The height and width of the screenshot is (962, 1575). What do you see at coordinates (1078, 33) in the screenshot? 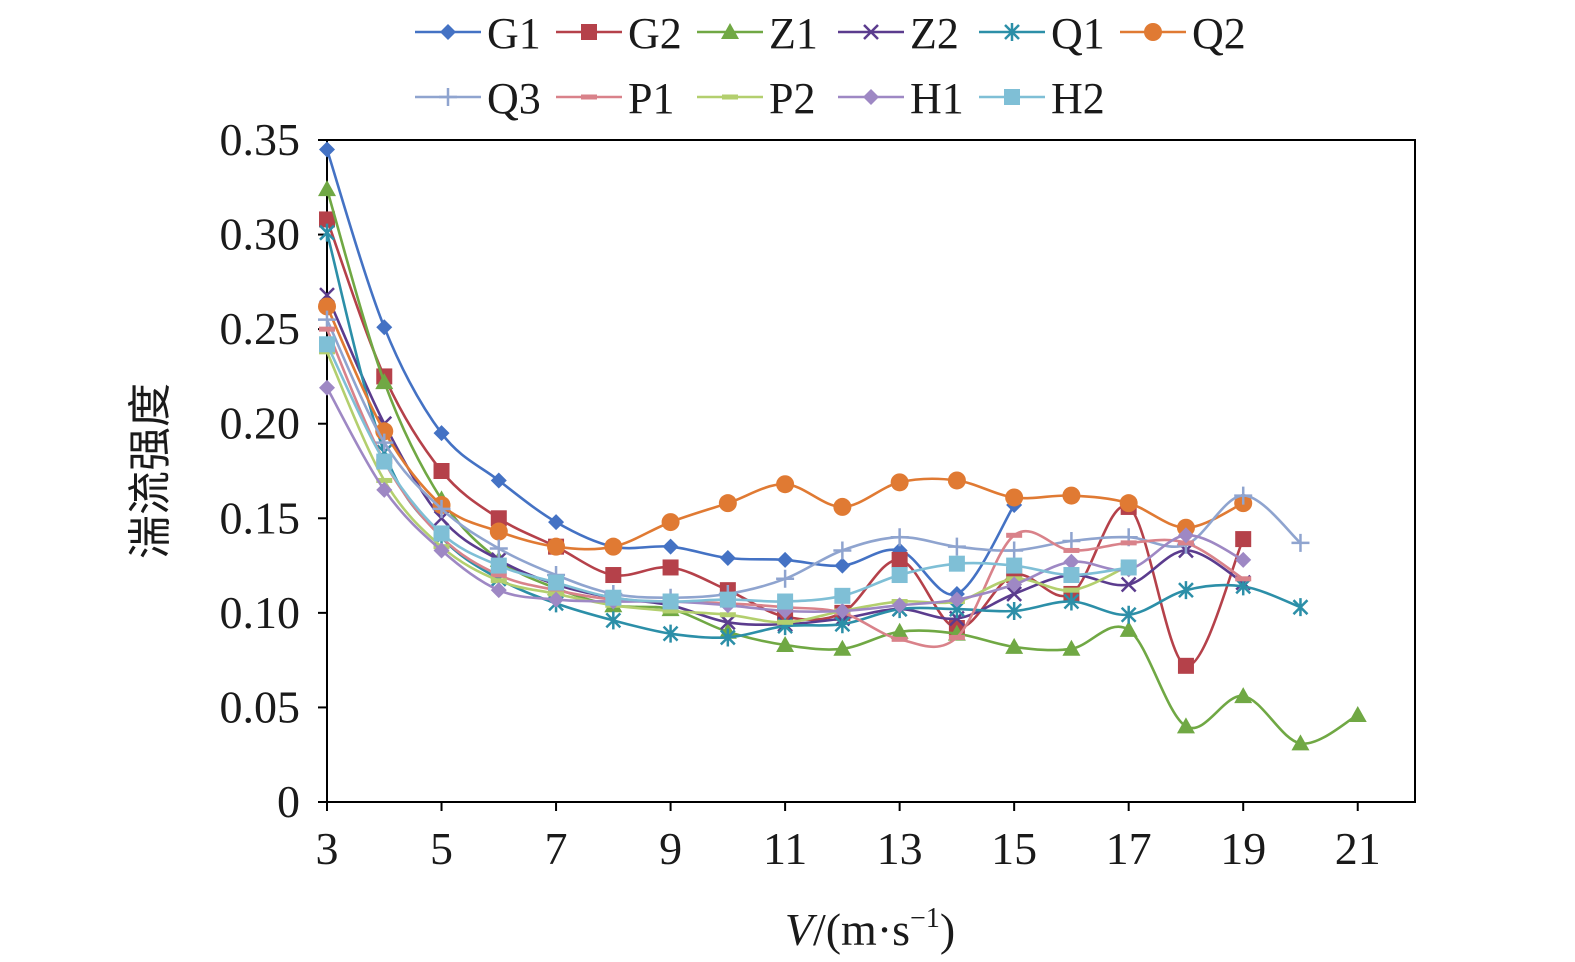
I see `legend-label: Q1` at bounding box center [1078, 33].